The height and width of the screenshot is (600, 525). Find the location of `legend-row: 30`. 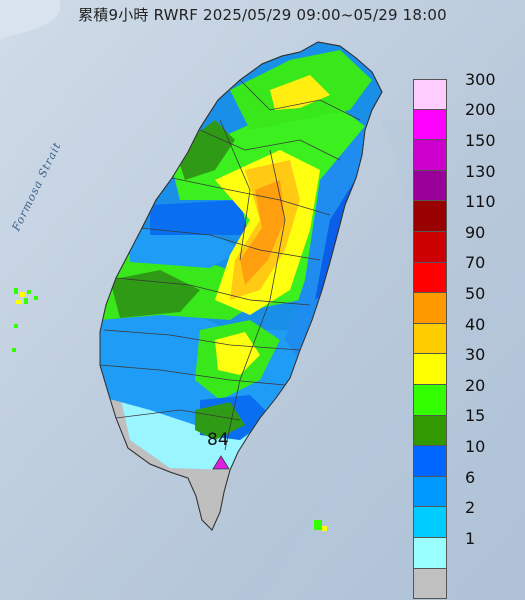

legend-row: 30 is located at coordinates (464, 365).